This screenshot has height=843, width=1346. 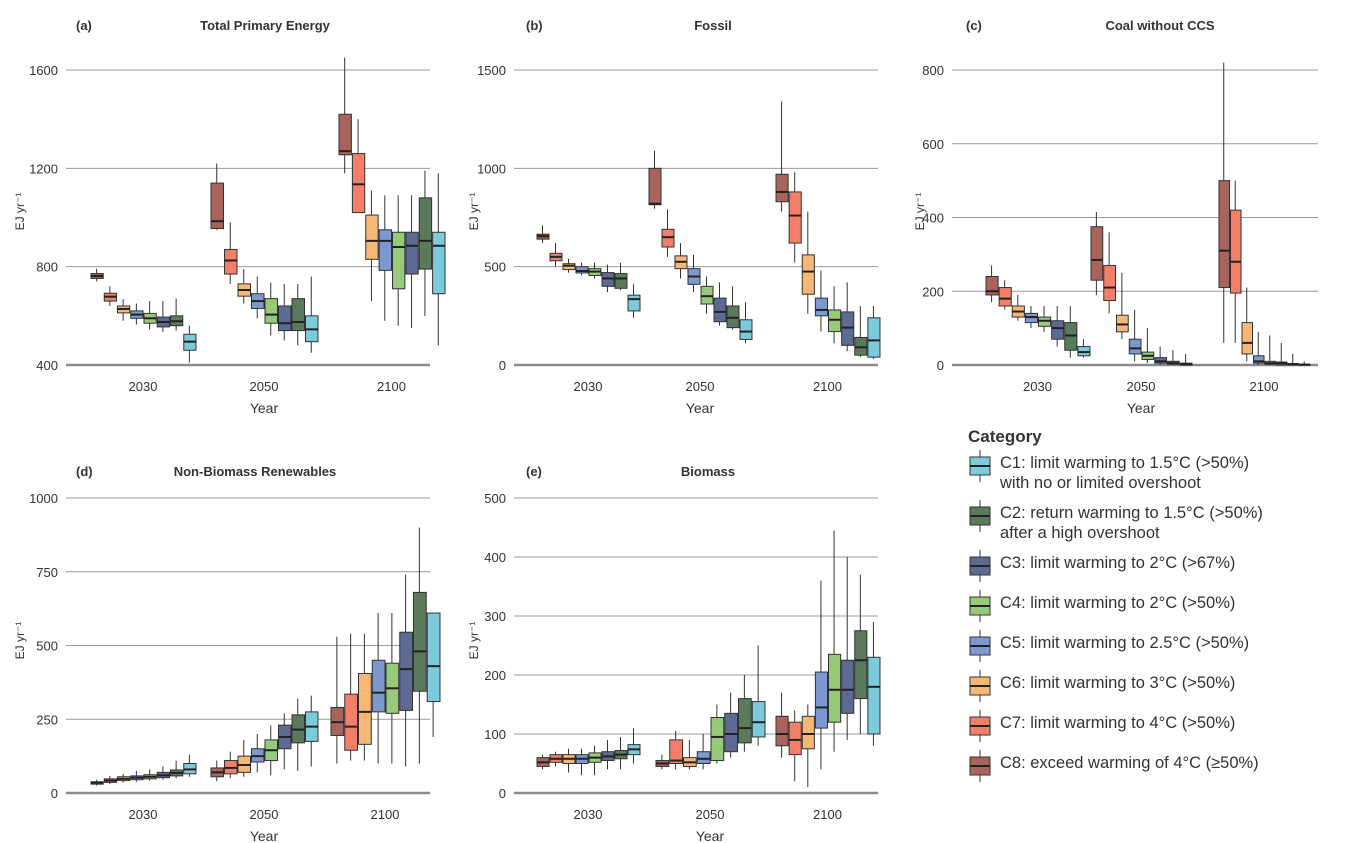 What do you see at coordinates (47, 719) in the screenshot?
I see `y-tick-label: 250` at bounding box center [47, 719].